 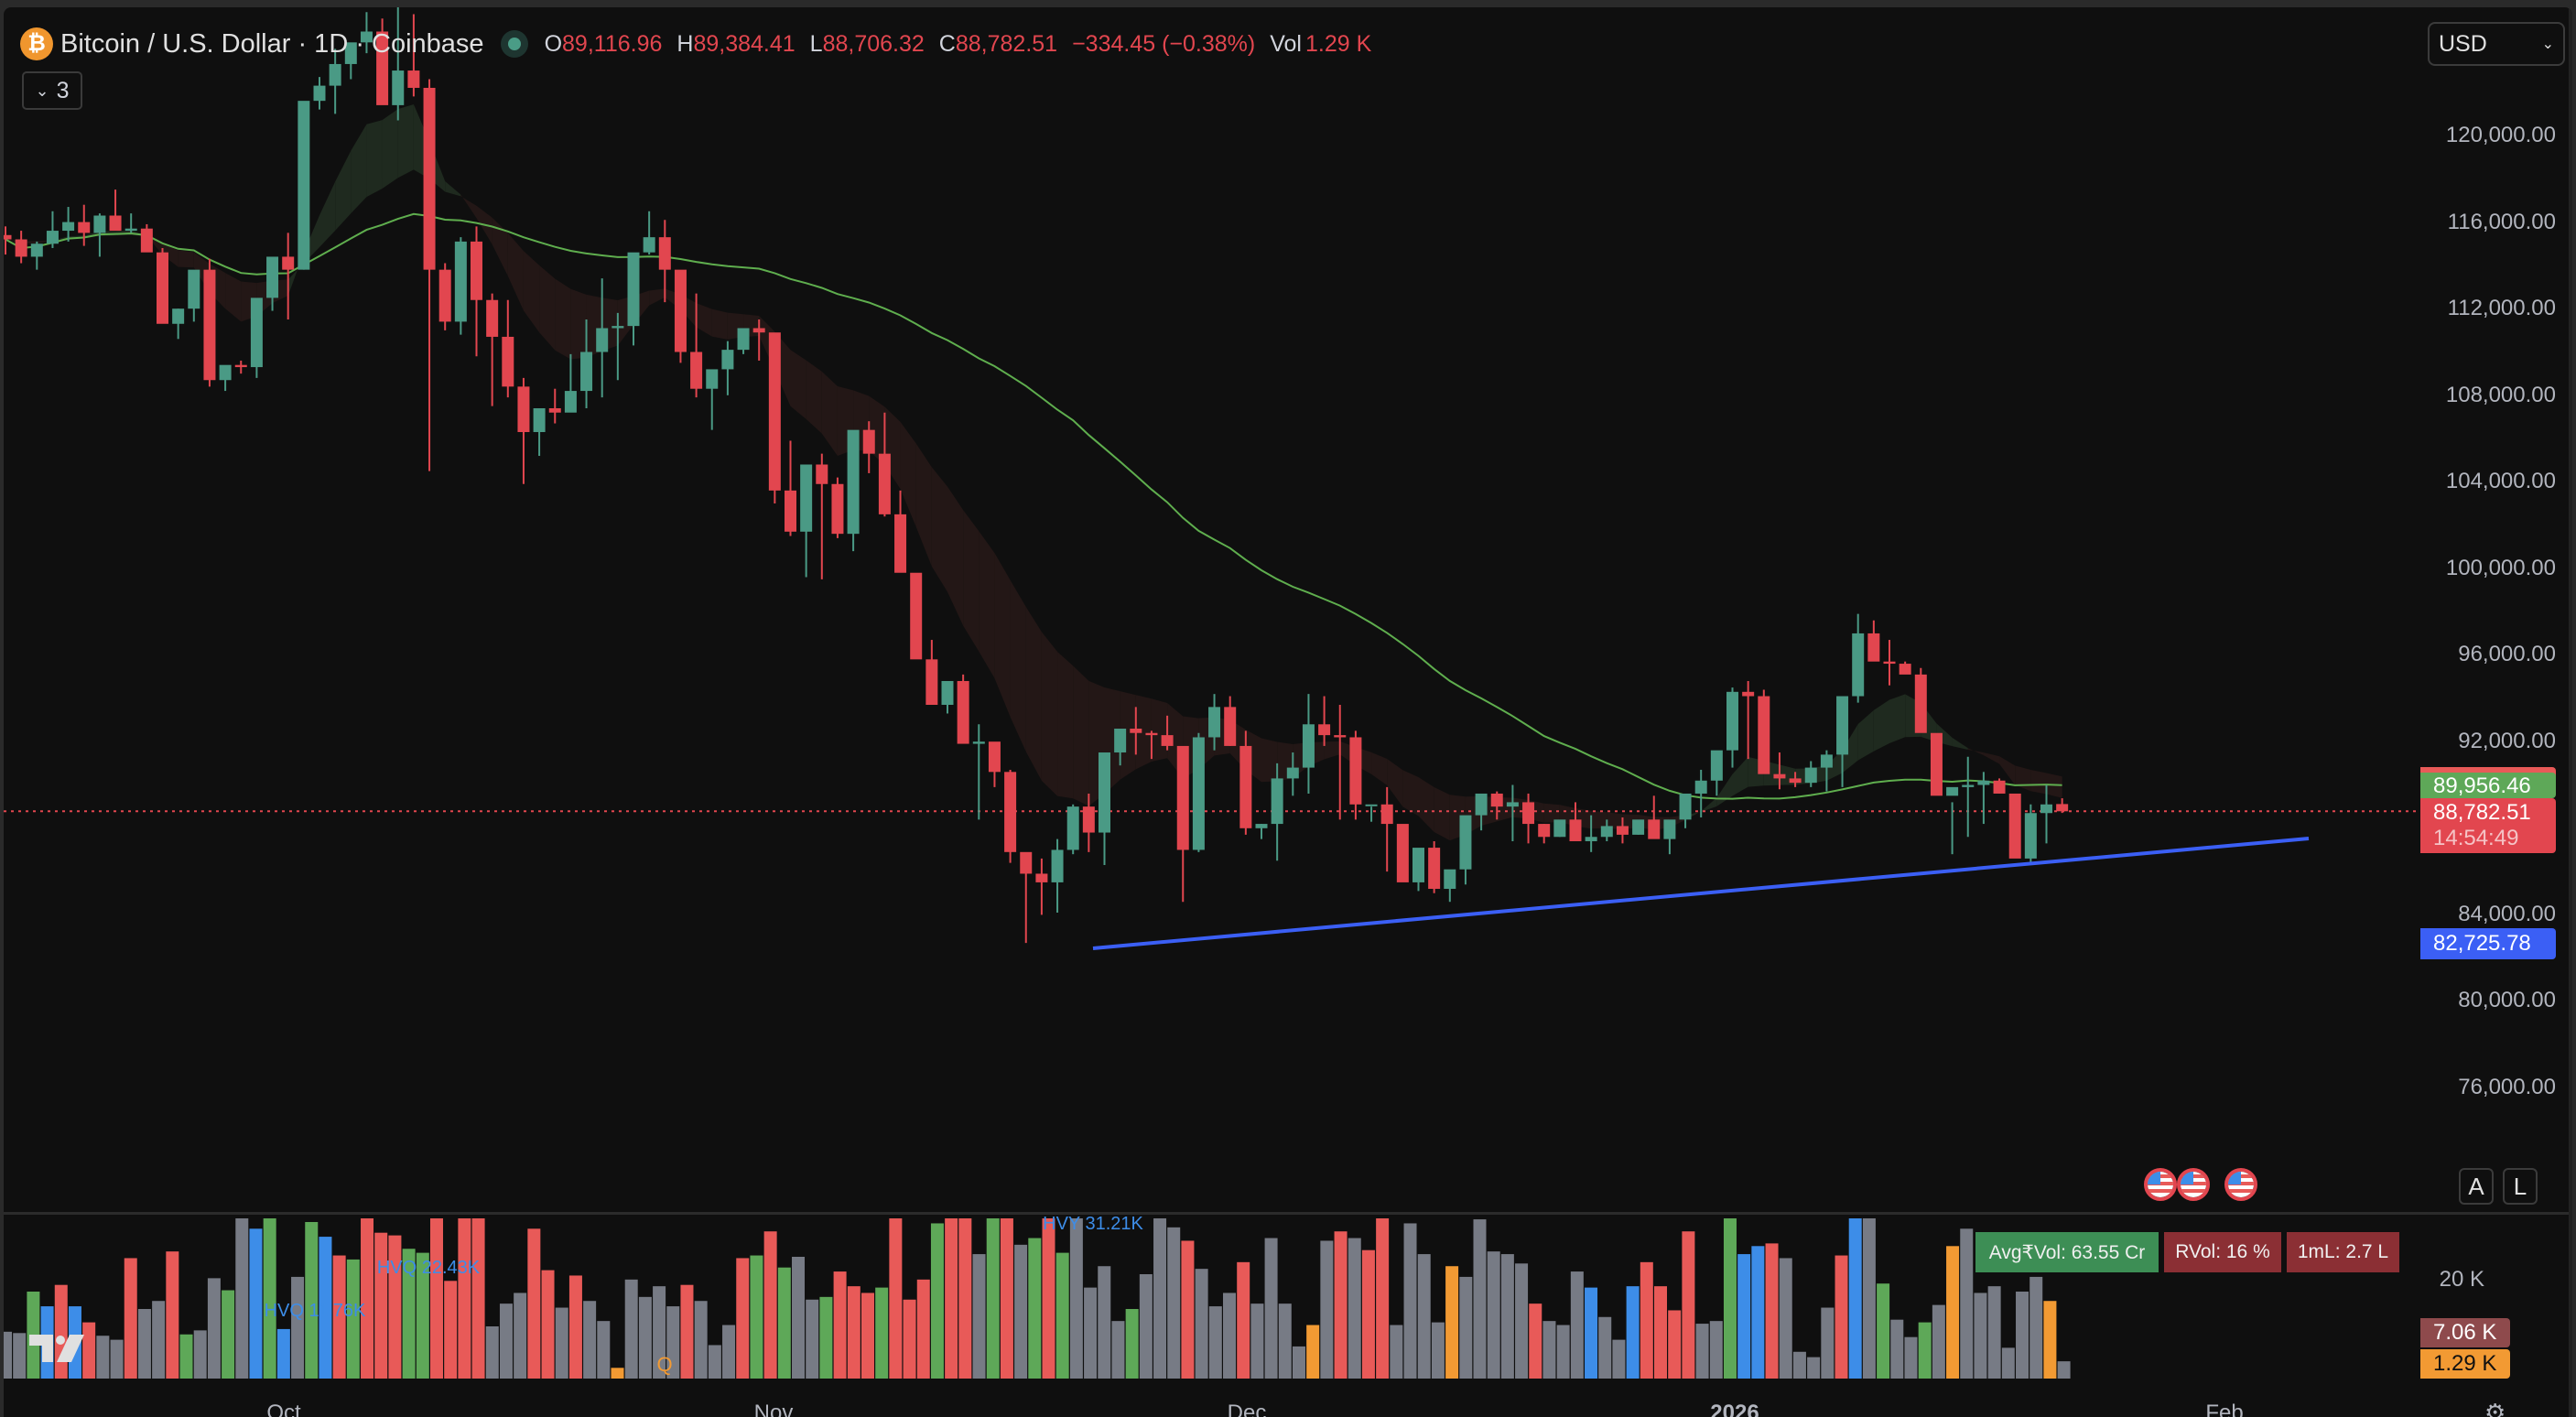 What do you see at coordinates (2476, 838) in the screenshot?
I see `bar-countdown: 14:54:49` at bounding box center [2476, 838].